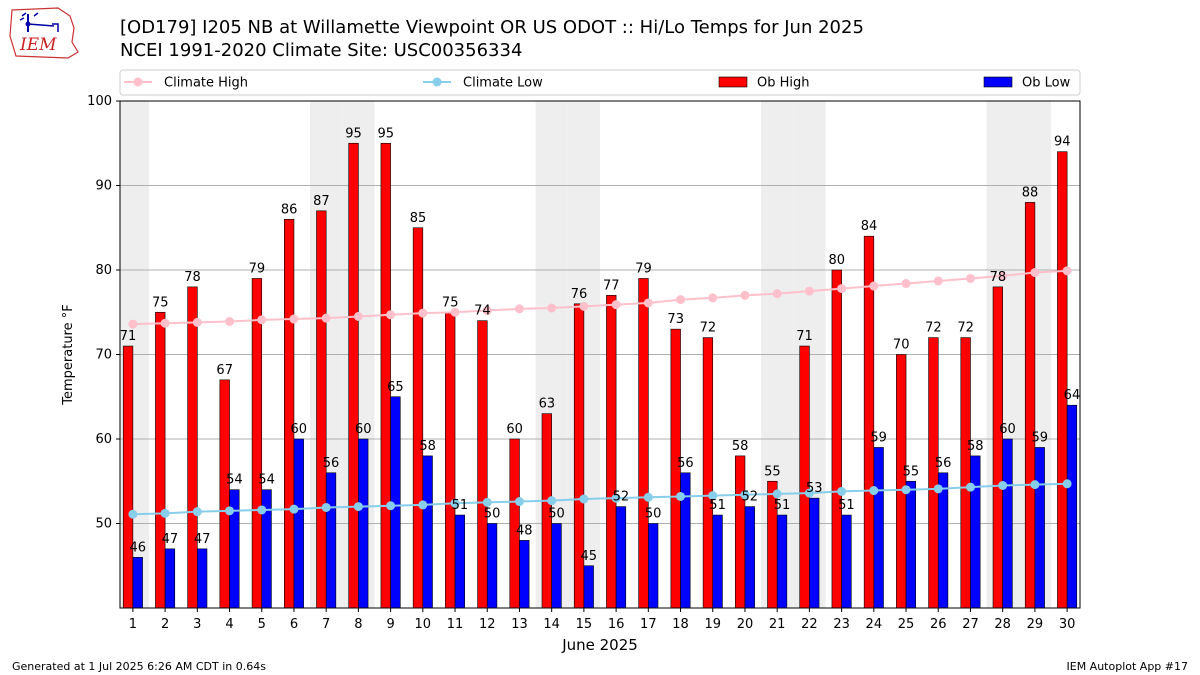  Describe the element at coordinates (321, 50) in the screenshot. I see `chart-subtitle: NCEI 1991-2020 Climate Site: USC00356334` at that location.